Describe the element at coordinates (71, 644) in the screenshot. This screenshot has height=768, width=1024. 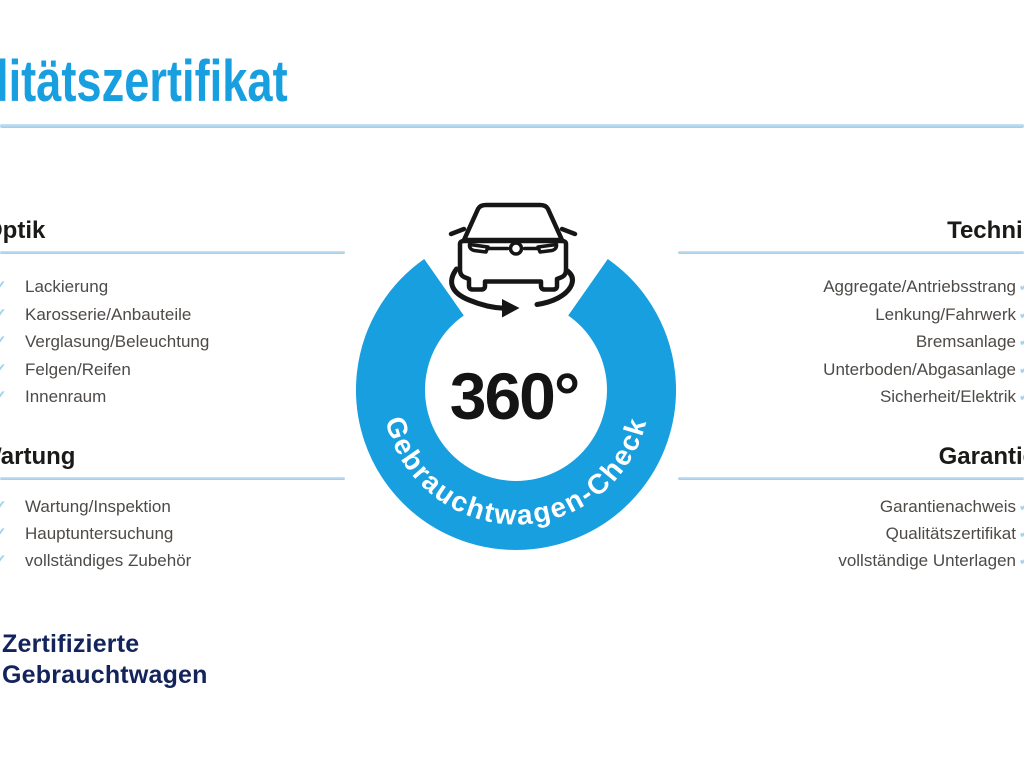
I see `brand-line1: Zertifizierte` at that location.